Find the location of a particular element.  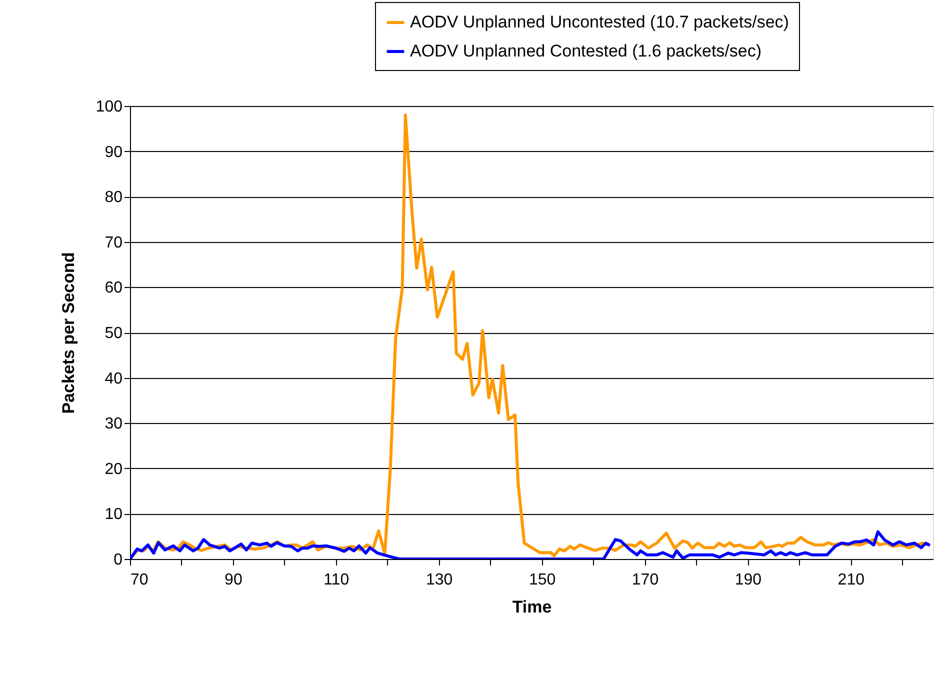

x-tick-label: 190 is located at coordinates (748, 580).